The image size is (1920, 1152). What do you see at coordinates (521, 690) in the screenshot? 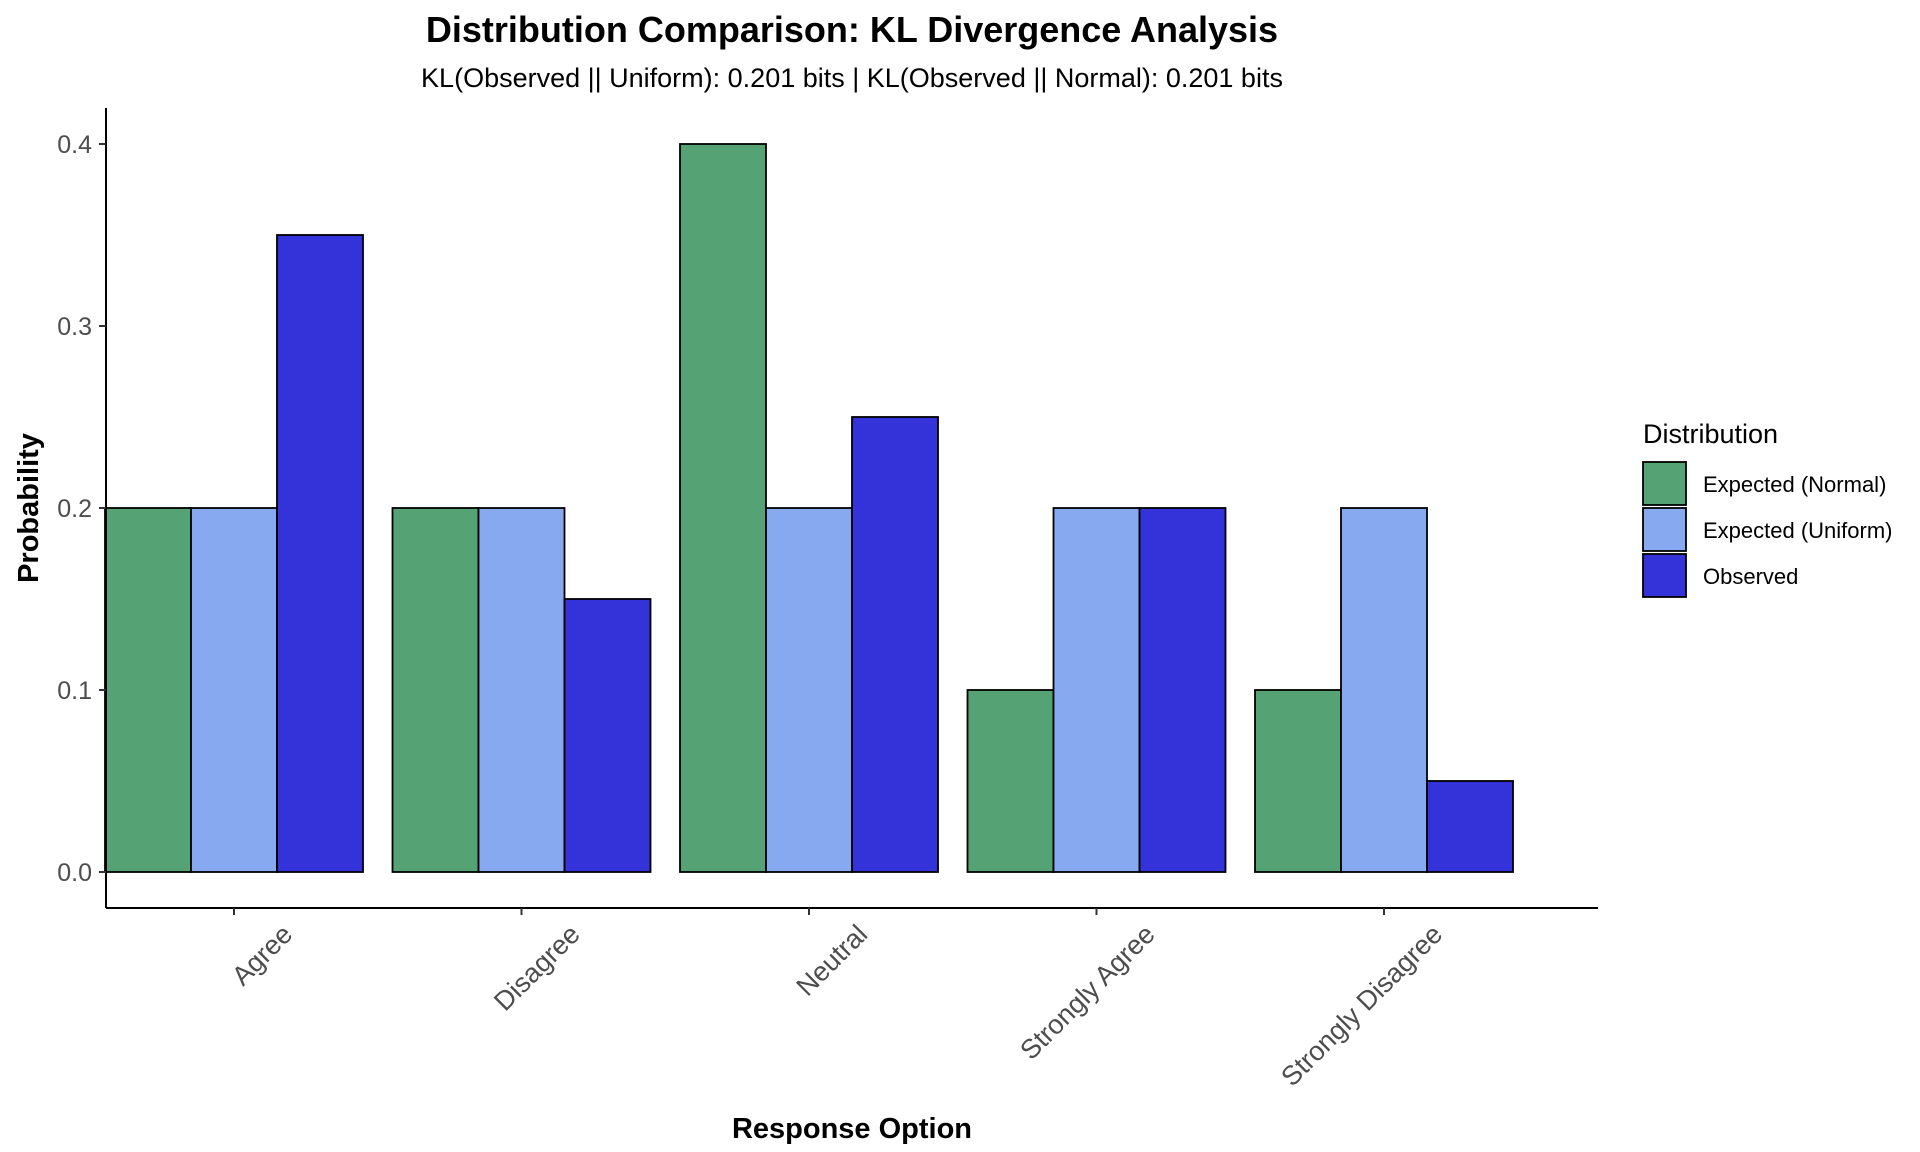
I see `bar-disagree-expected-uniform` at bounding box center [521, 690].